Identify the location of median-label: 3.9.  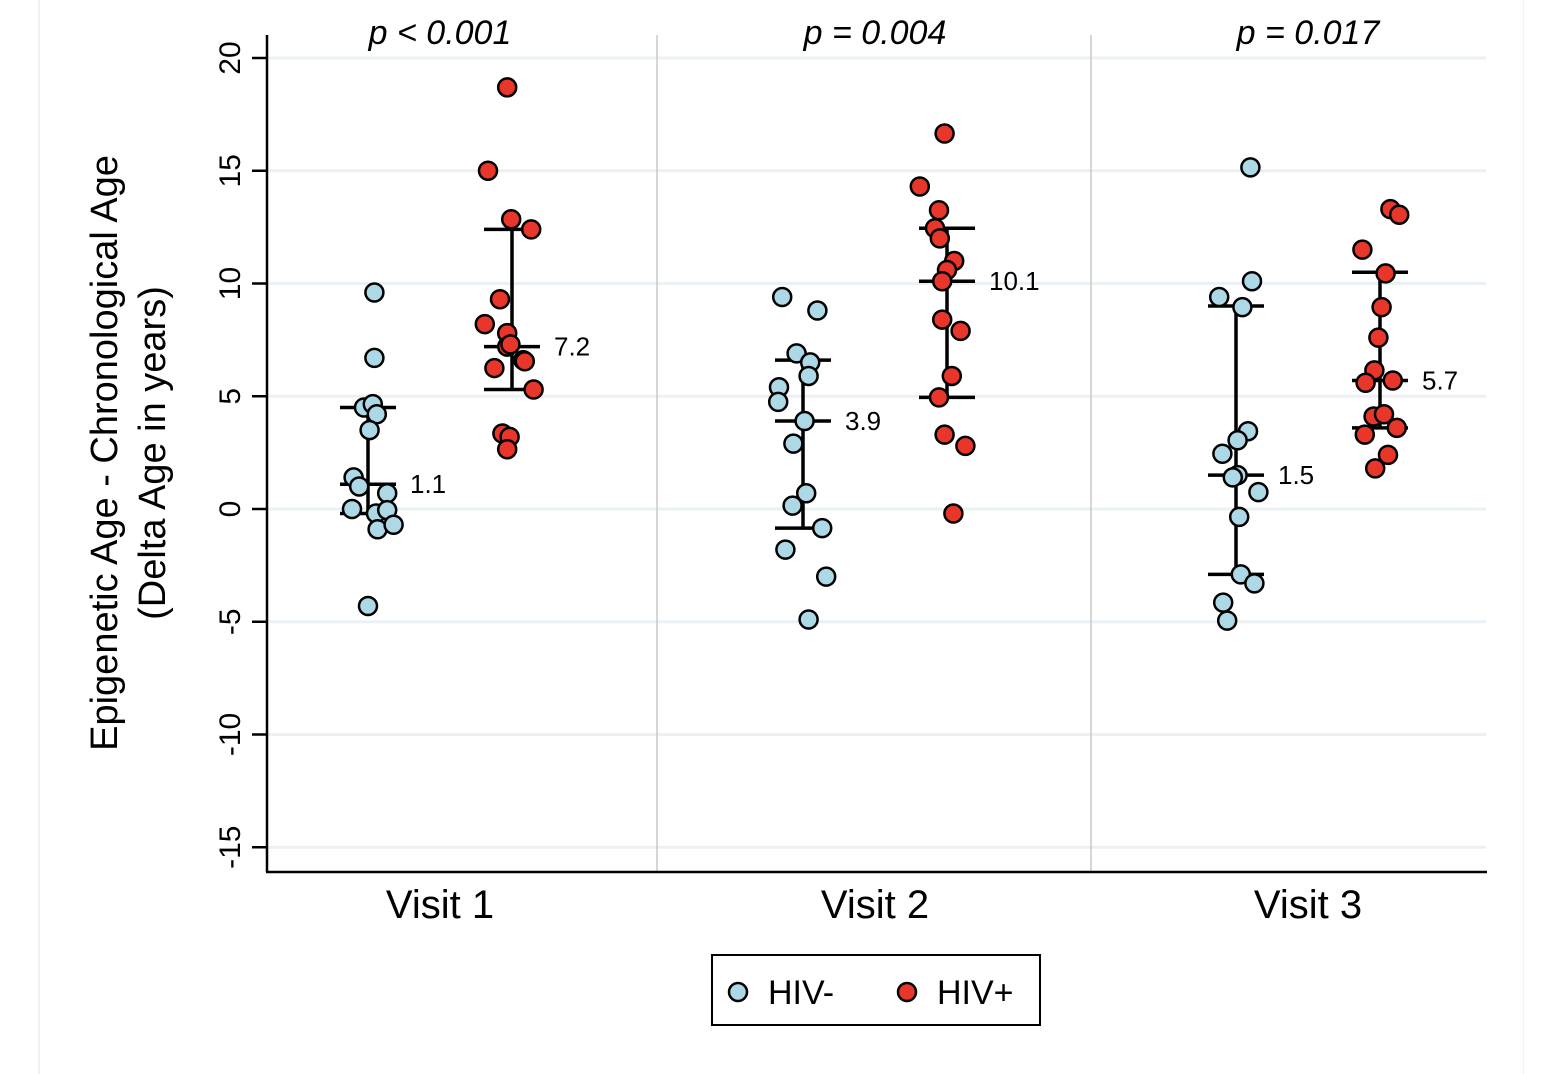
(863, 421).